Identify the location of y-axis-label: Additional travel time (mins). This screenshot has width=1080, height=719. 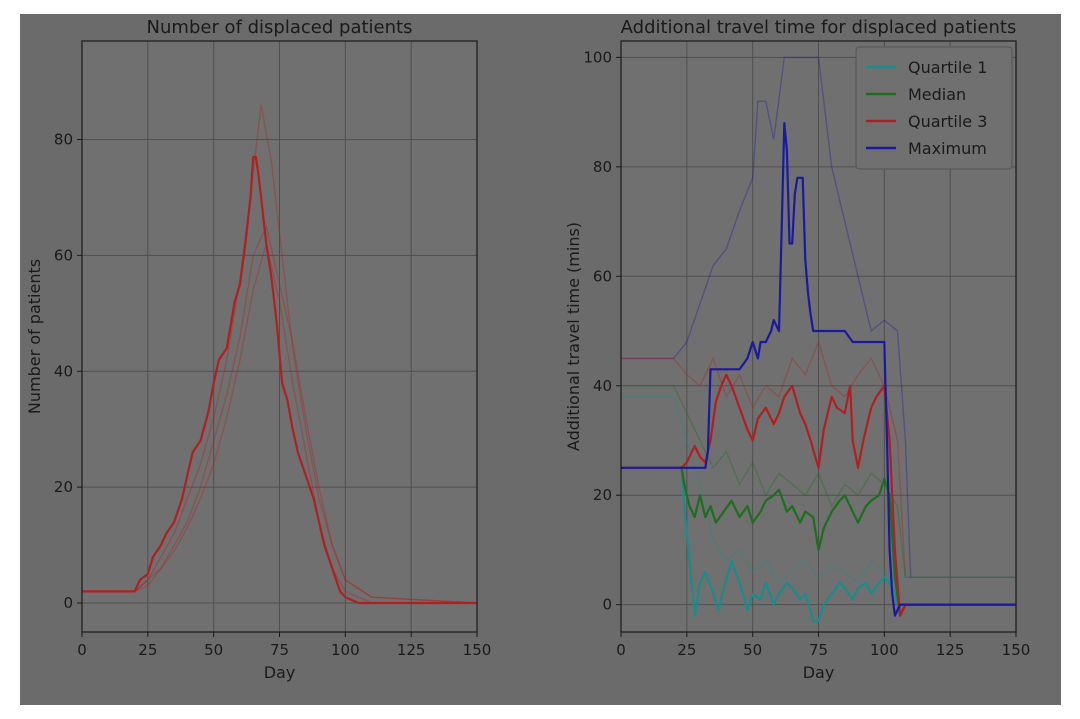
(573, 336).